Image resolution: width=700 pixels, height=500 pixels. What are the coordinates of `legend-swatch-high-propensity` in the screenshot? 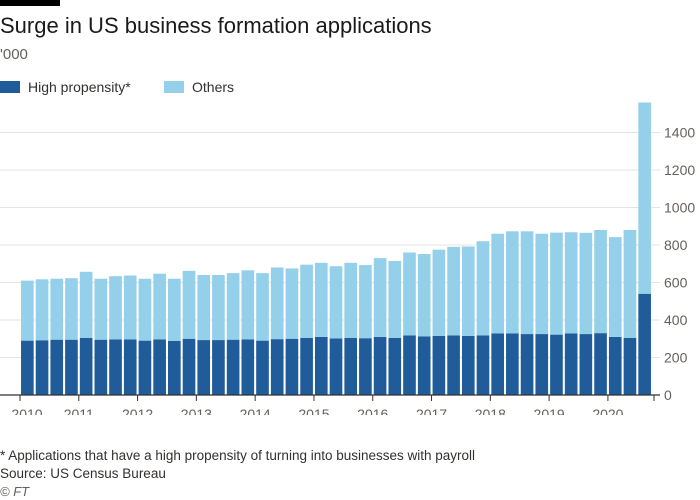 It's located at (10, 87).